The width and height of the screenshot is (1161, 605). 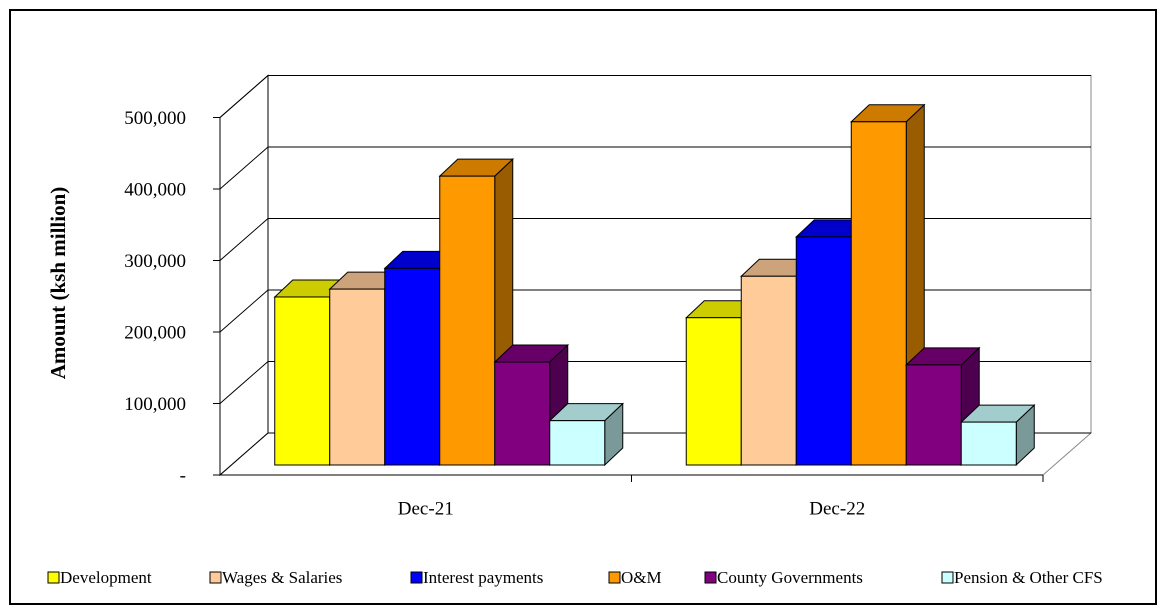 What do you see at coordinates (155, 189) in the screenshot?
I see `y-tick-label: 400,000` at bounding box center [155, 189].